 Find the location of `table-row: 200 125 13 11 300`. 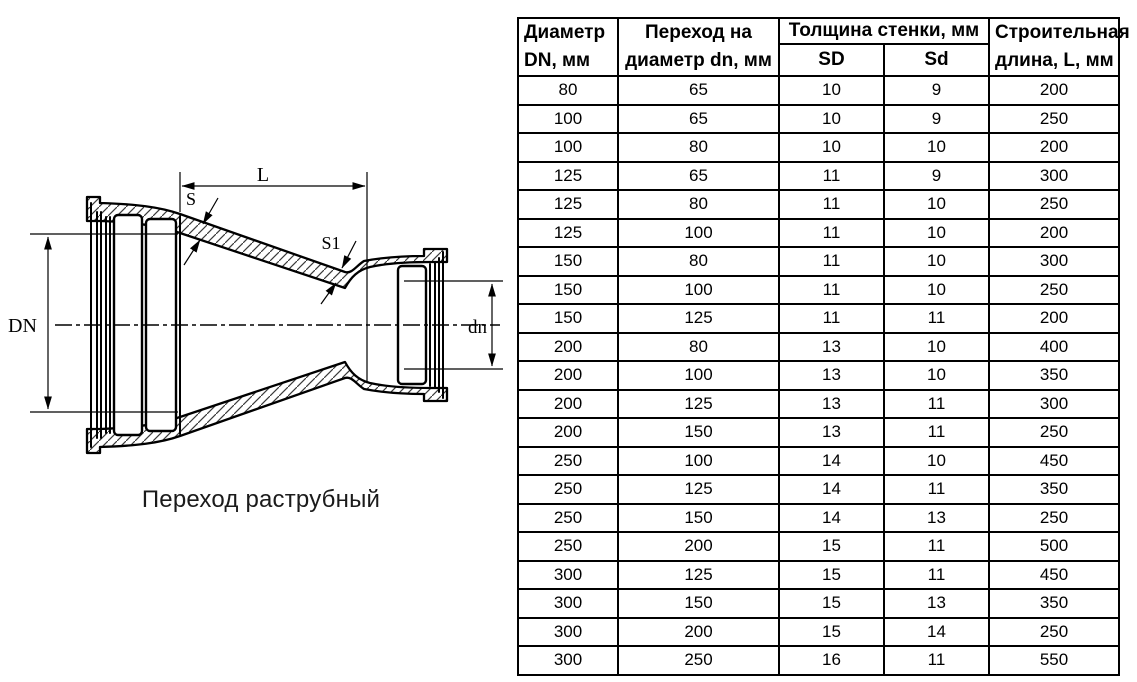

table-row: 200 125 13 11 300 is located at coordinates (819, 403).